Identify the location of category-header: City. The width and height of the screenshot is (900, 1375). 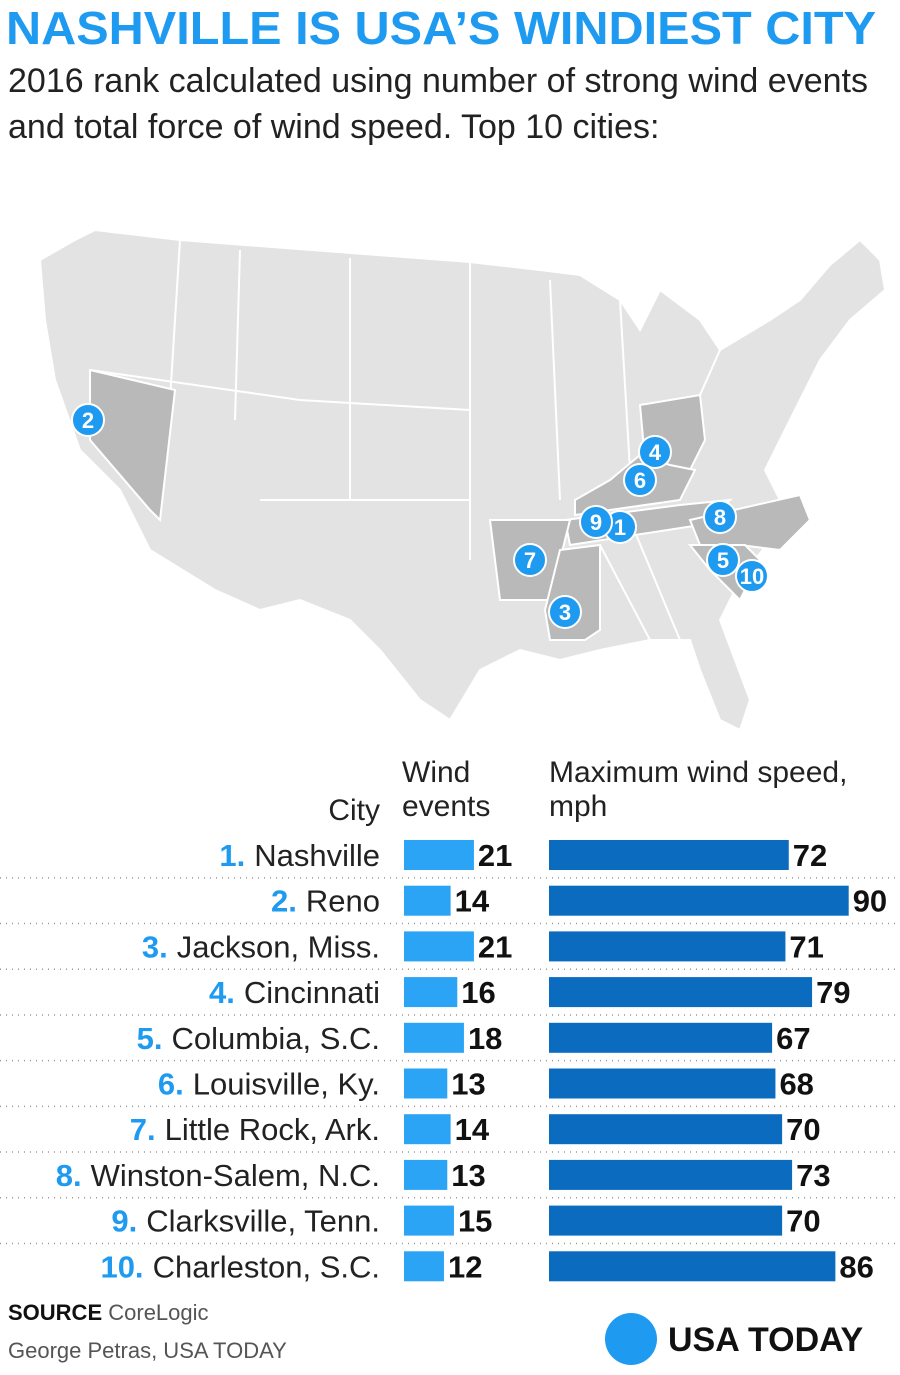
(354, 810).